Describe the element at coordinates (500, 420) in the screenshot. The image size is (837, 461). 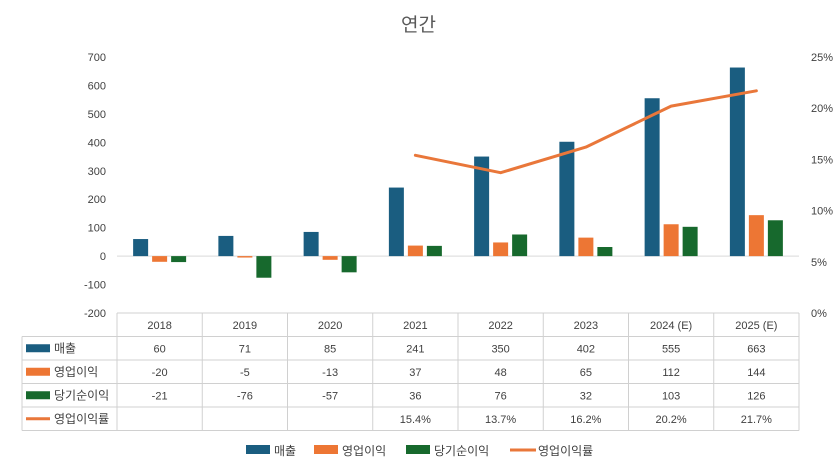
I see `table-value: 13.7%` at that location.